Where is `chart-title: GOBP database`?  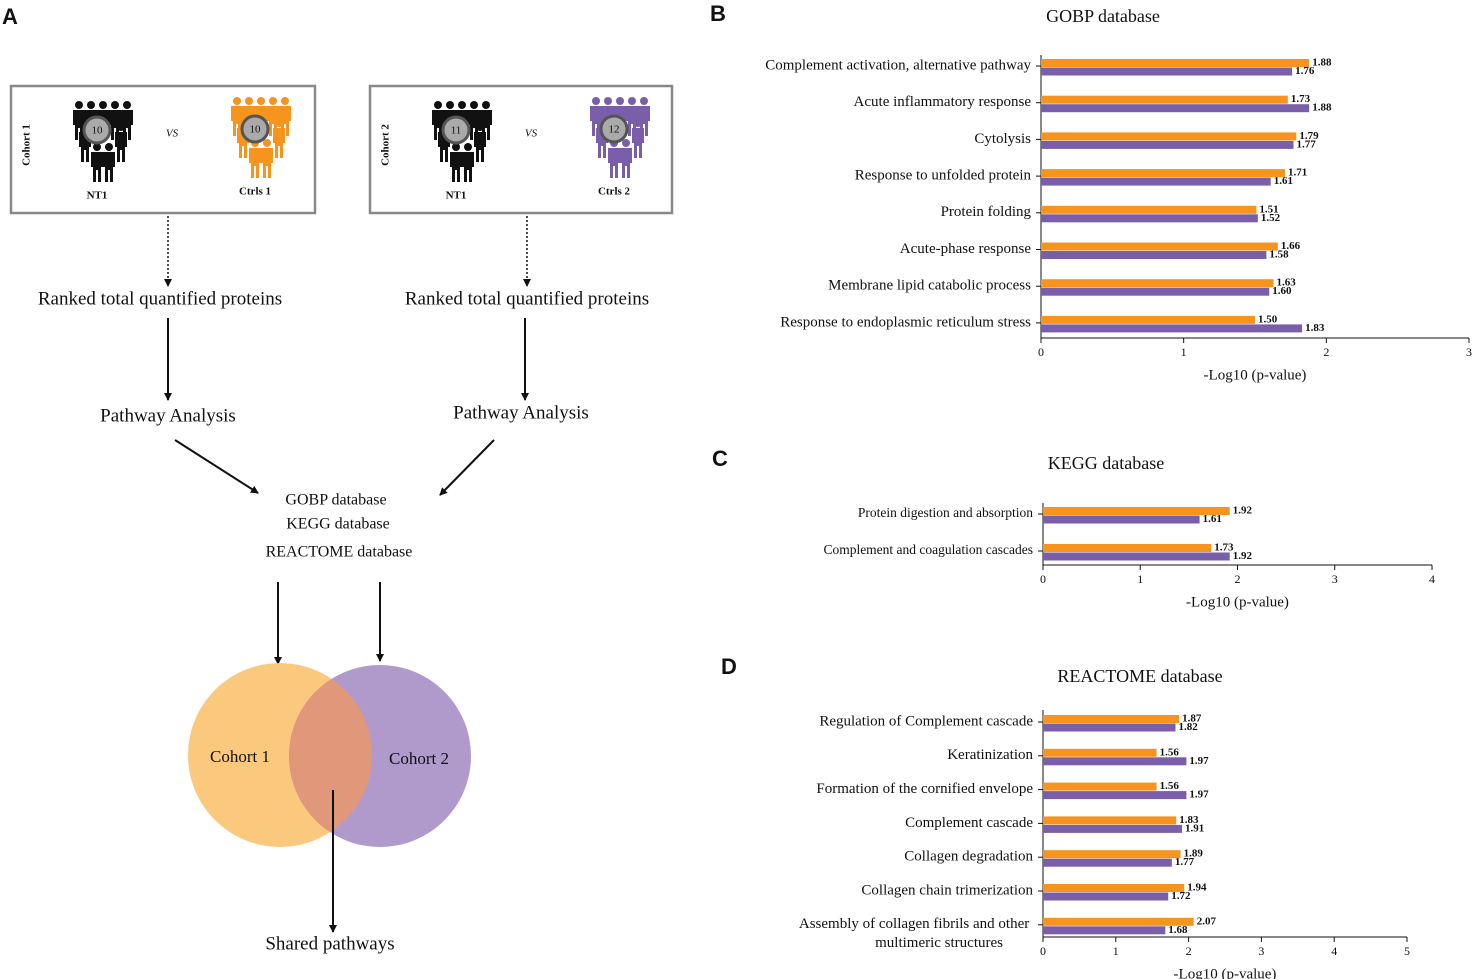
chart-title: GOBP database is located at coordinates (1103, 16).